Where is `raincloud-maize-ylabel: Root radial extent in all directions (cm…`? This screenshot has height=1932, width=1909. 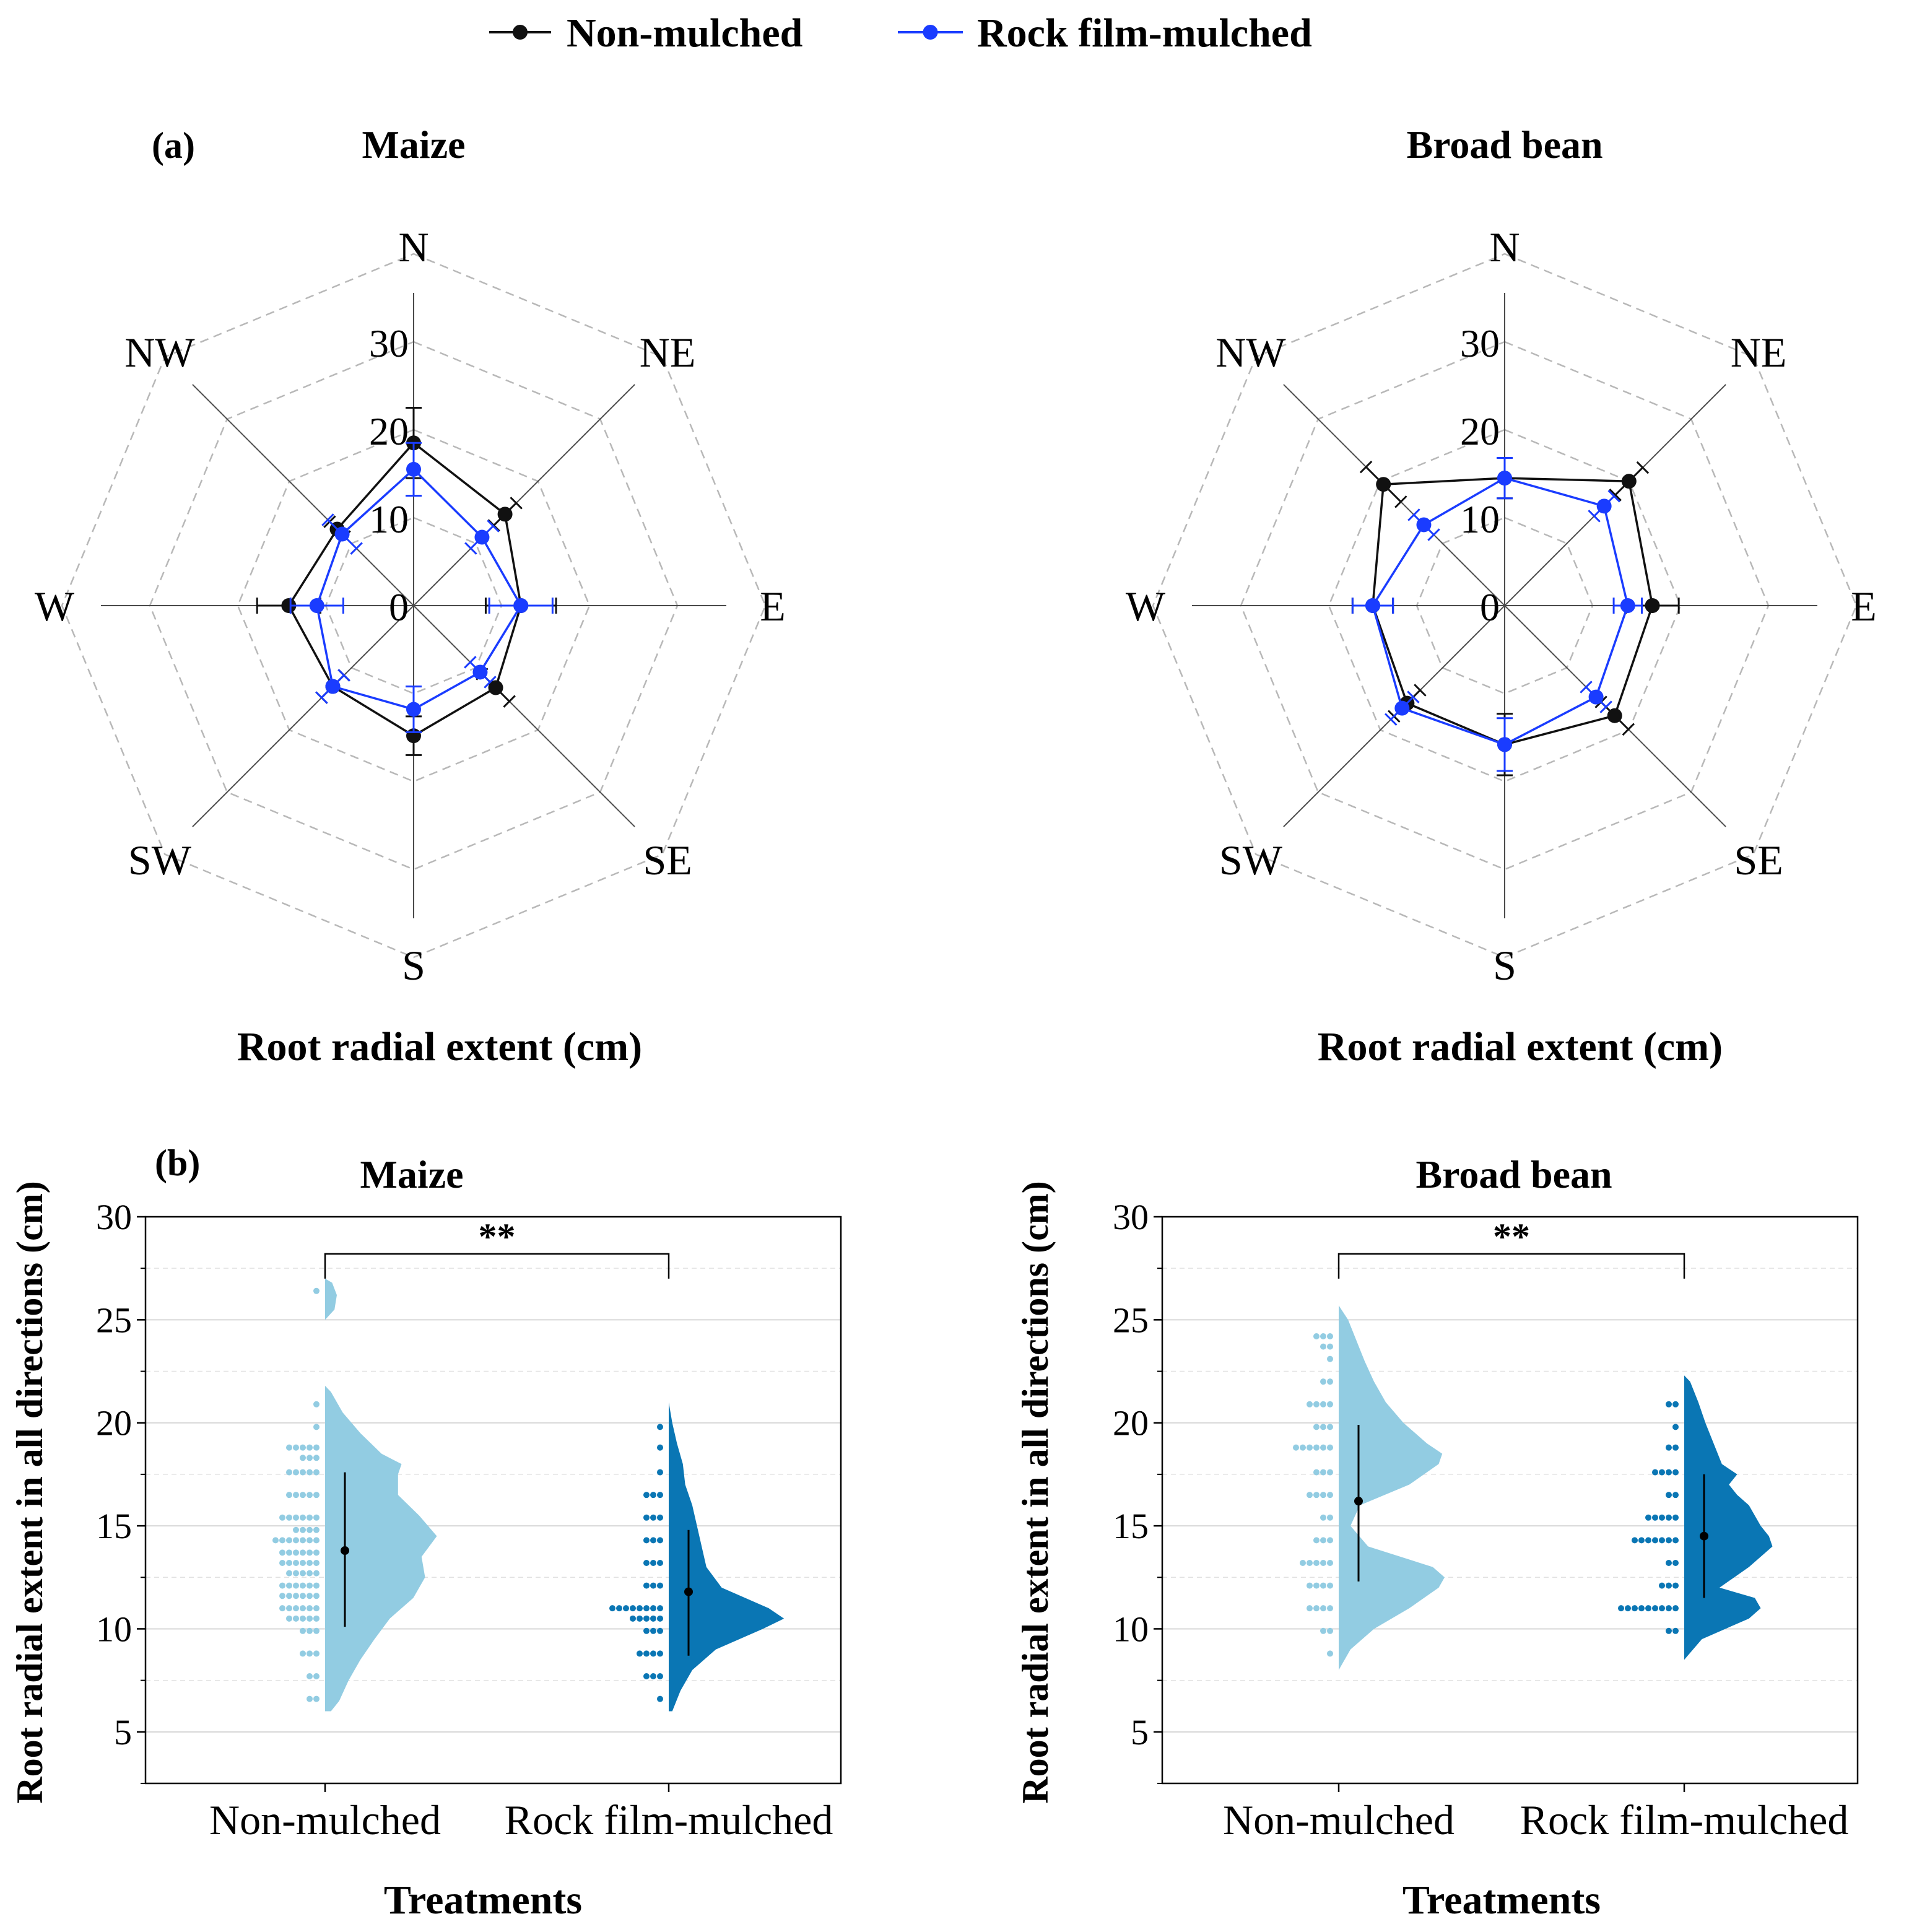 raincloud-maize-ylabel: Root radial extent in all directions (cm… is located at coordinates (29, 1492).